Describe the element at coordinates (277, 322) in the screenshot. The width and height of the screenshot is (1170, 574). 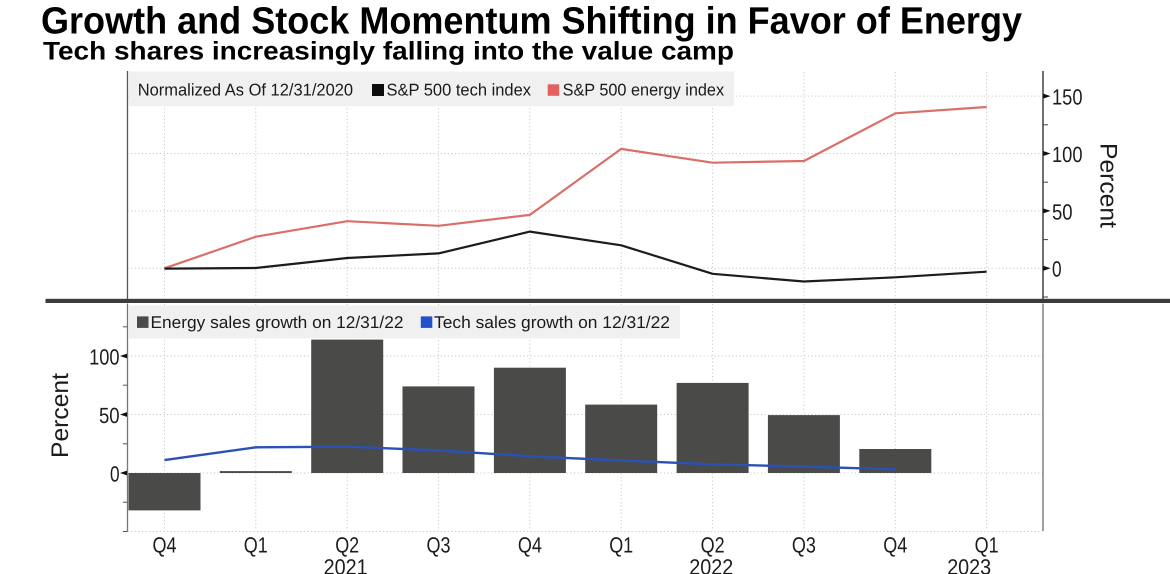
I see `svg-text:Energy sales growth on 12/31/2: Energy sales growth on 12/31/22` at that location.